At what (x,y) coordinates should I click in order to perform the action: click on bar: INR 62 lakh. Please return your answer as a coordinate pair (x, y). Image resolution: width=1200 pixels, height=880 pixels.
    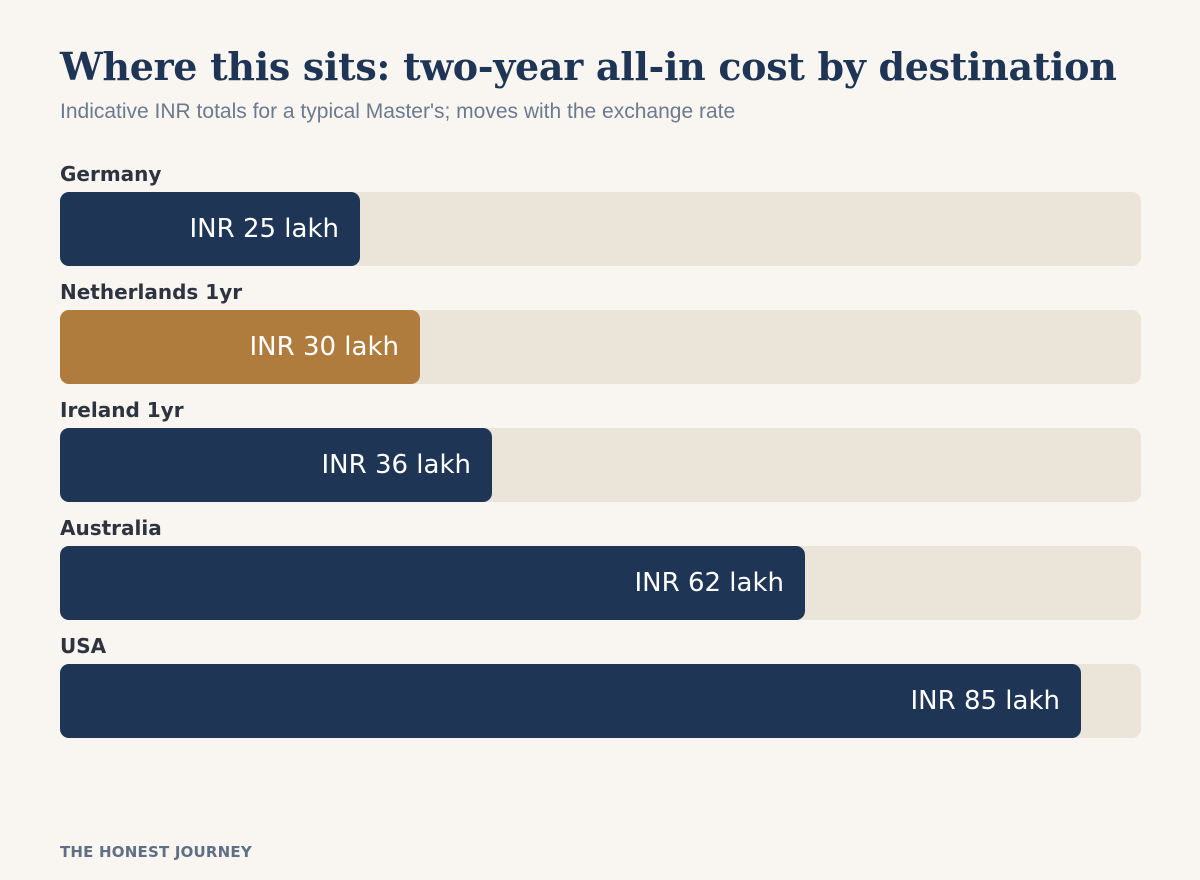
    Looking at the image, I should click on (432, 583).